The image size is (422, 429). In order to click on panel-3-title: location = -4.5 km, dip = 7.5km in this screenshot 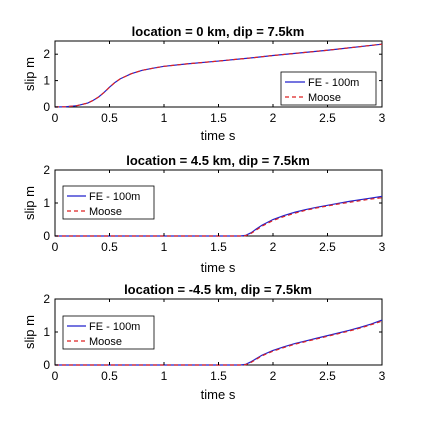, I will do `click(218, 289)`.